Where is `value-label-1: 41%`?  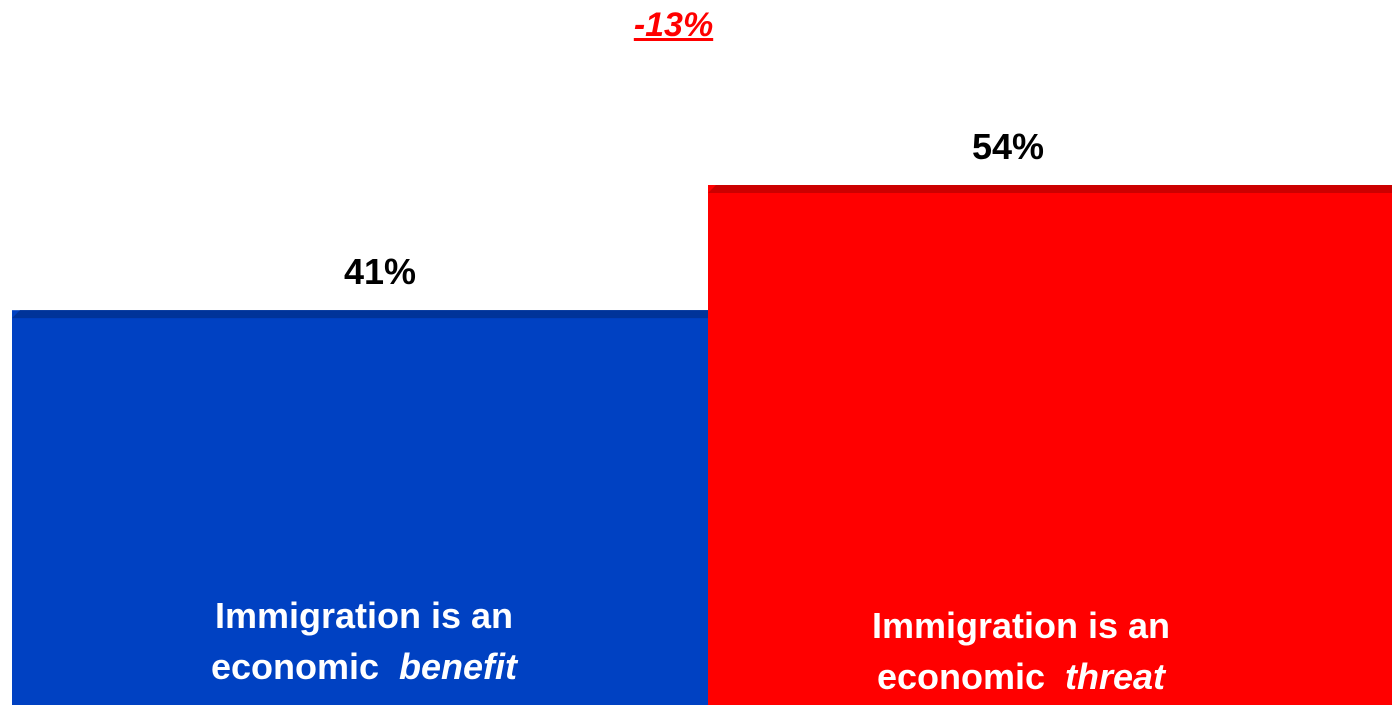 value-label-1: 41% is located at coordinates (380, 271).